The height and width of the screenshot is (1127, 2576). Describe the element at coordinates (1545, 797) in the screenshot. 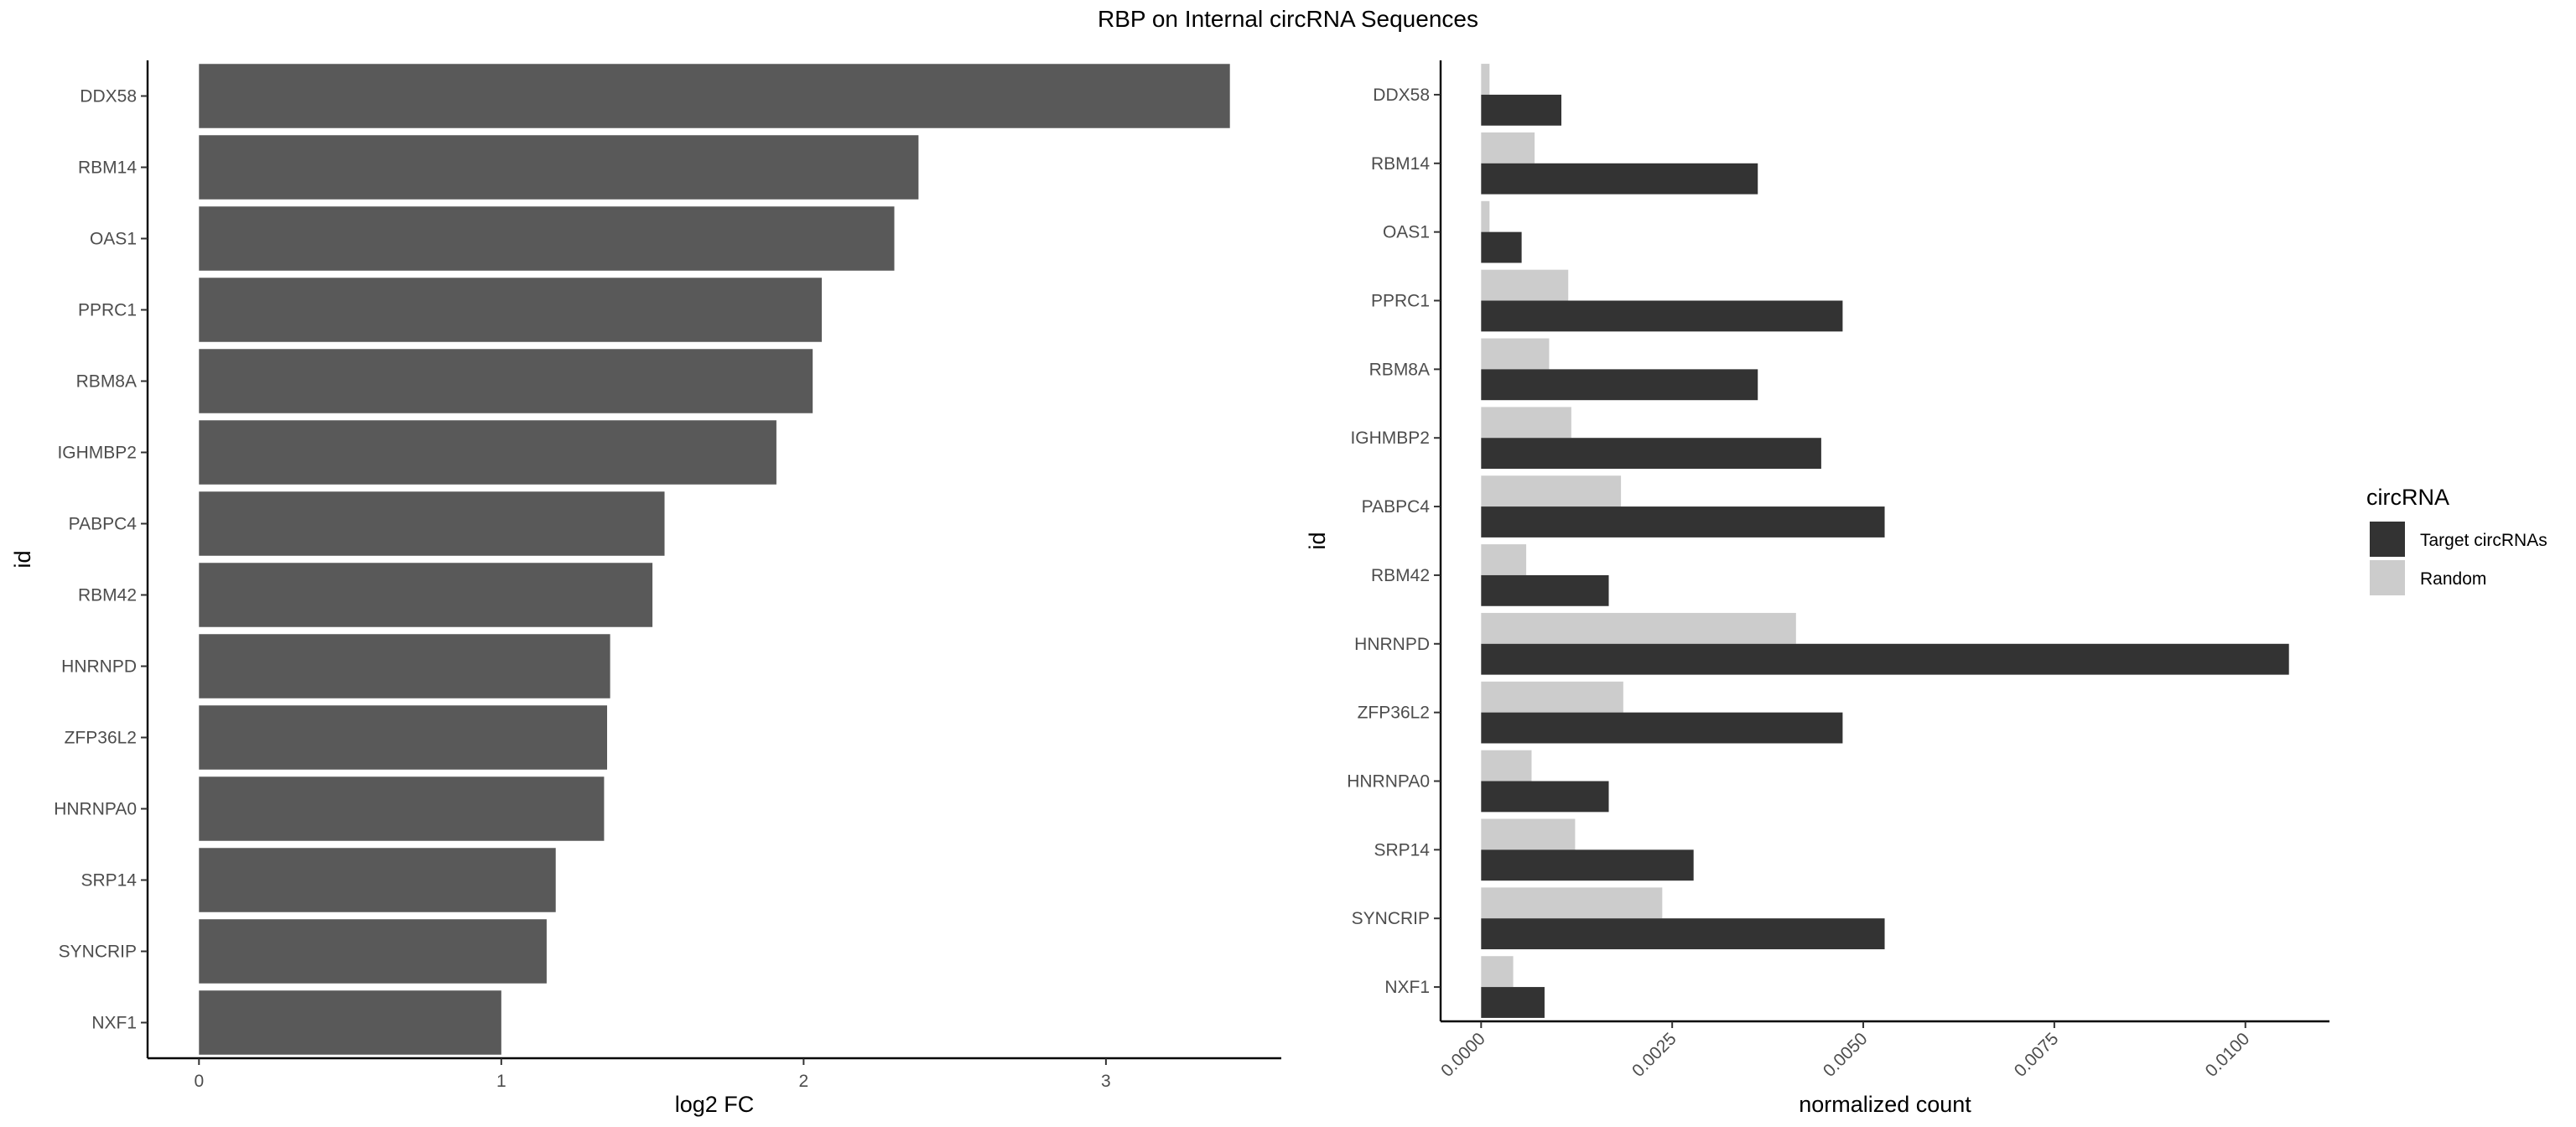

I see `bar-target-hnrnpa0` at that location.